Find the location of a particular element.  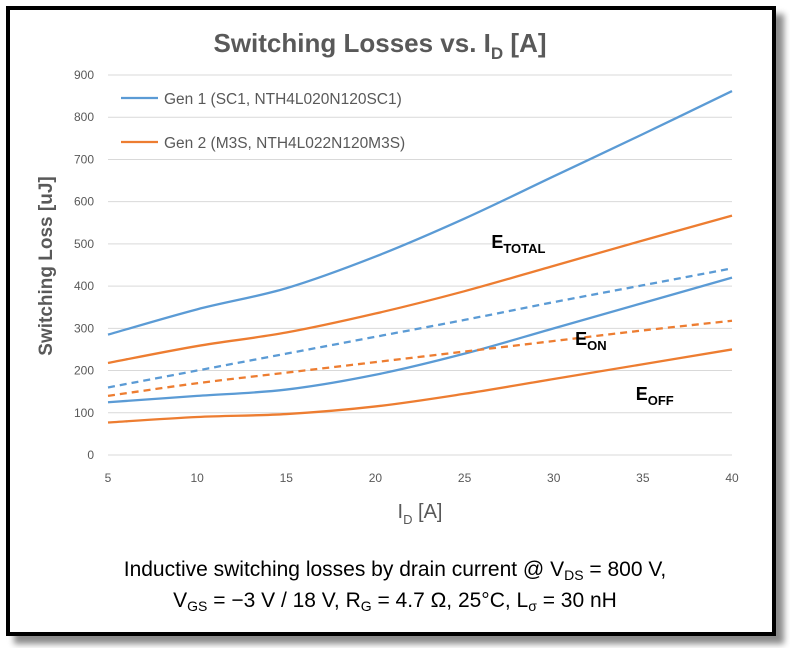

y-axis-label: Switching Loss [uJ] is located at coordinates (46, 265).